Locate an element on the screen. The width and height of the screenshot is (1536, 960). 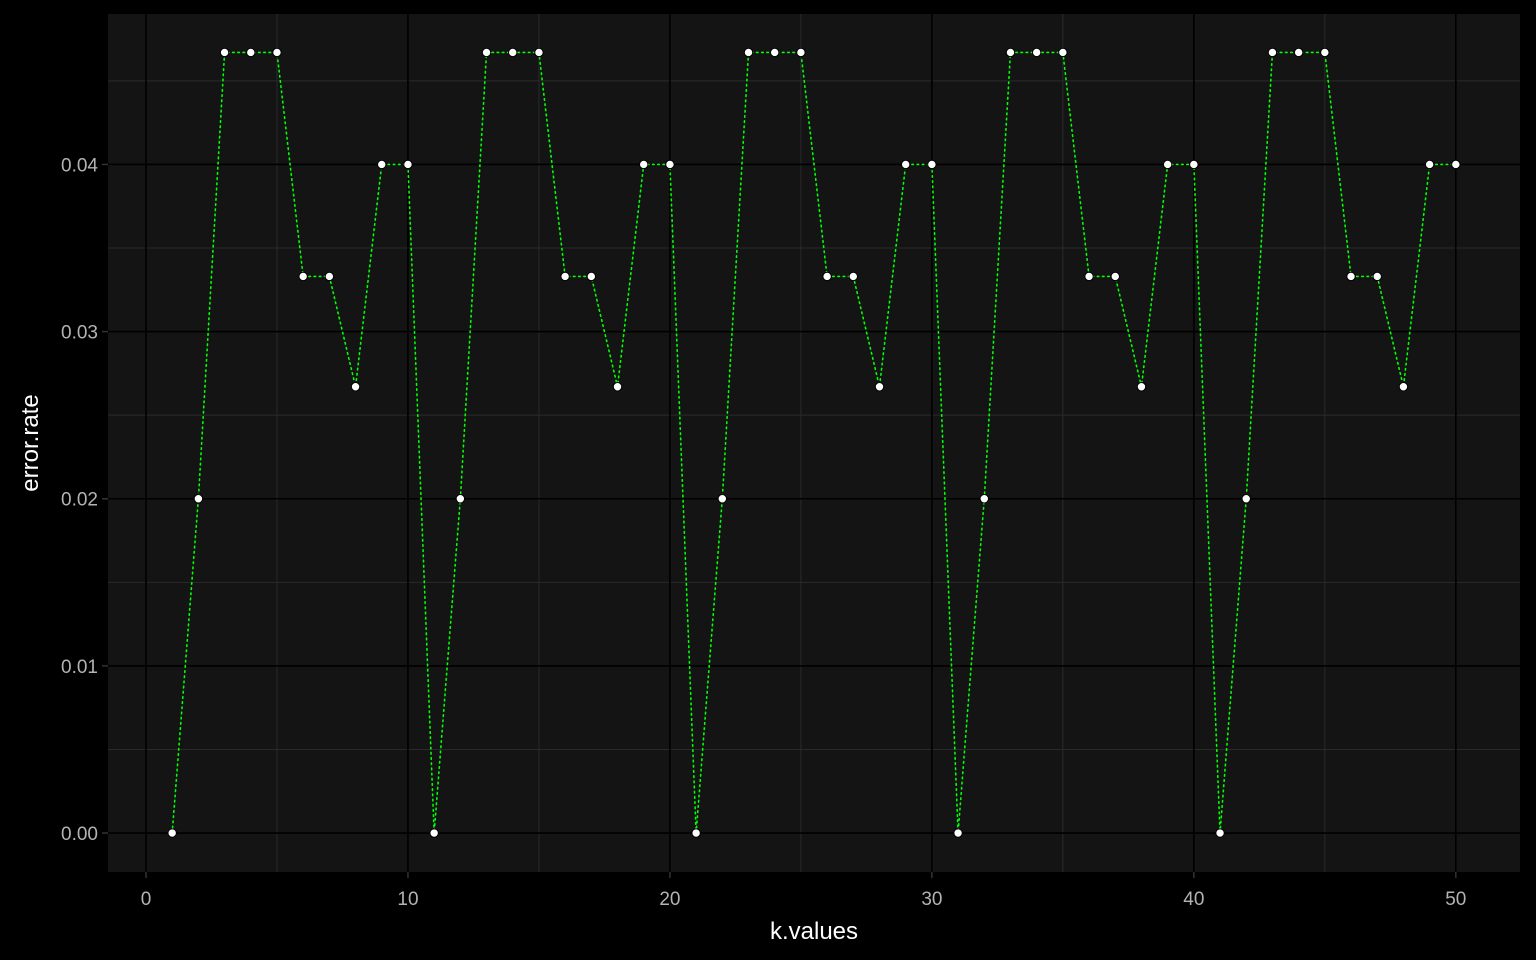
x-axis: 0 10 20 30 40 50 is located at coordinates (803, 891).